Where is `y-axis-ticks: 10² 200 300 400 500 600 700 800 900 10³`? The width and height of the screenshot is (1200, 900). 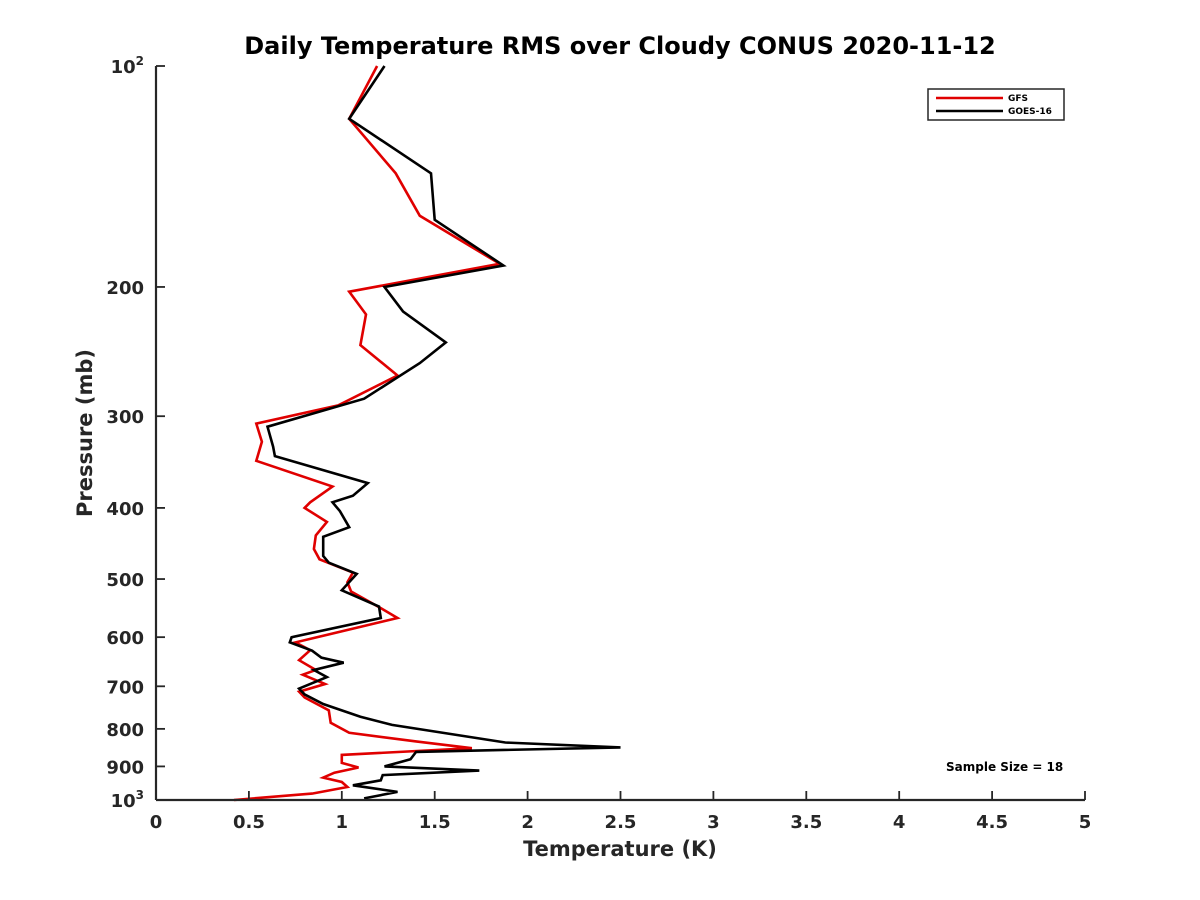 y-axis-ticks: 10² 200 300 400 500 600 700 800 900 10³ is located at coordinates (135, 433).